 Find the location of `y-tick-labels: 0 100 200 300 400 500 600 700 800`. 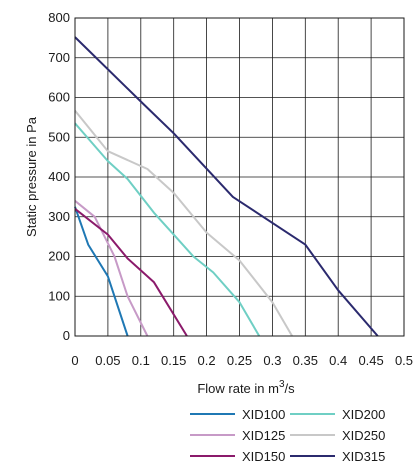

y-tick-labels: 0 100 200 300 400 500 600 700 800 is located at coordinates (59, 176).